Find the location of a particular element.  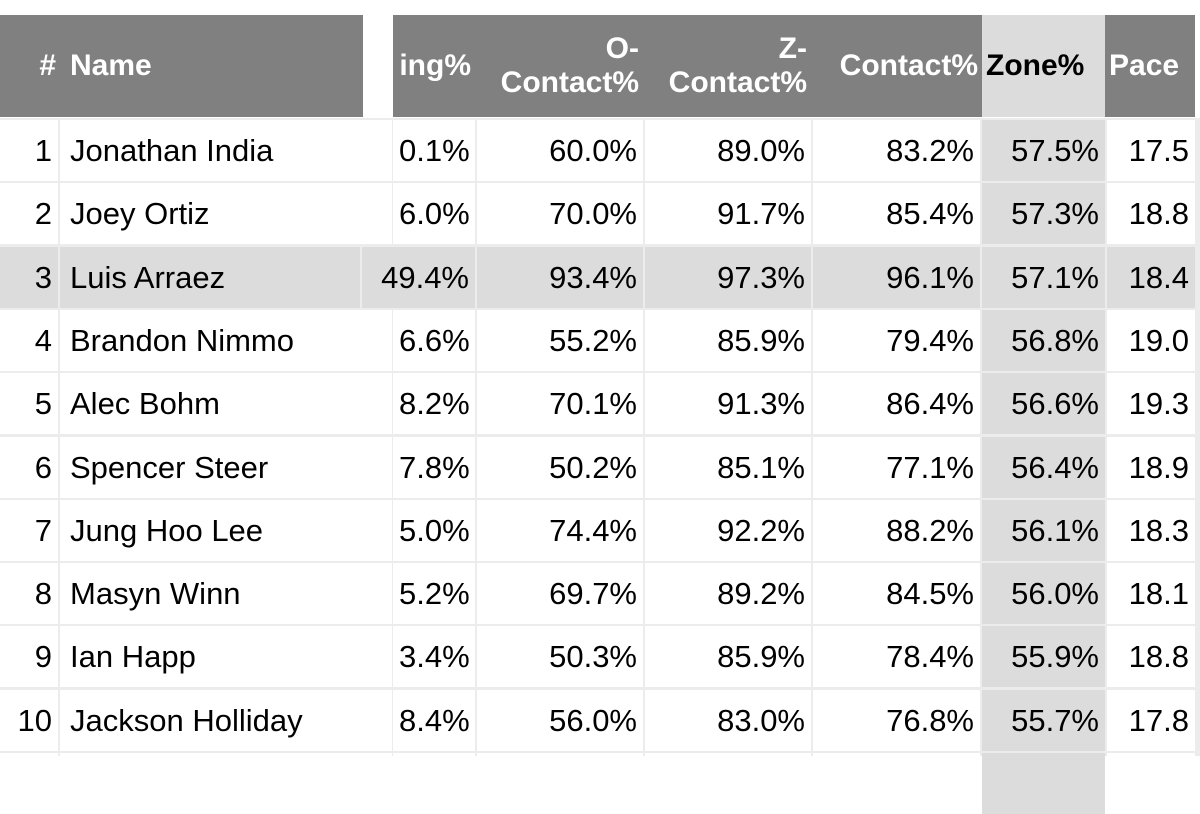

rank-cell: 3 is located at coordinates (29, 277).